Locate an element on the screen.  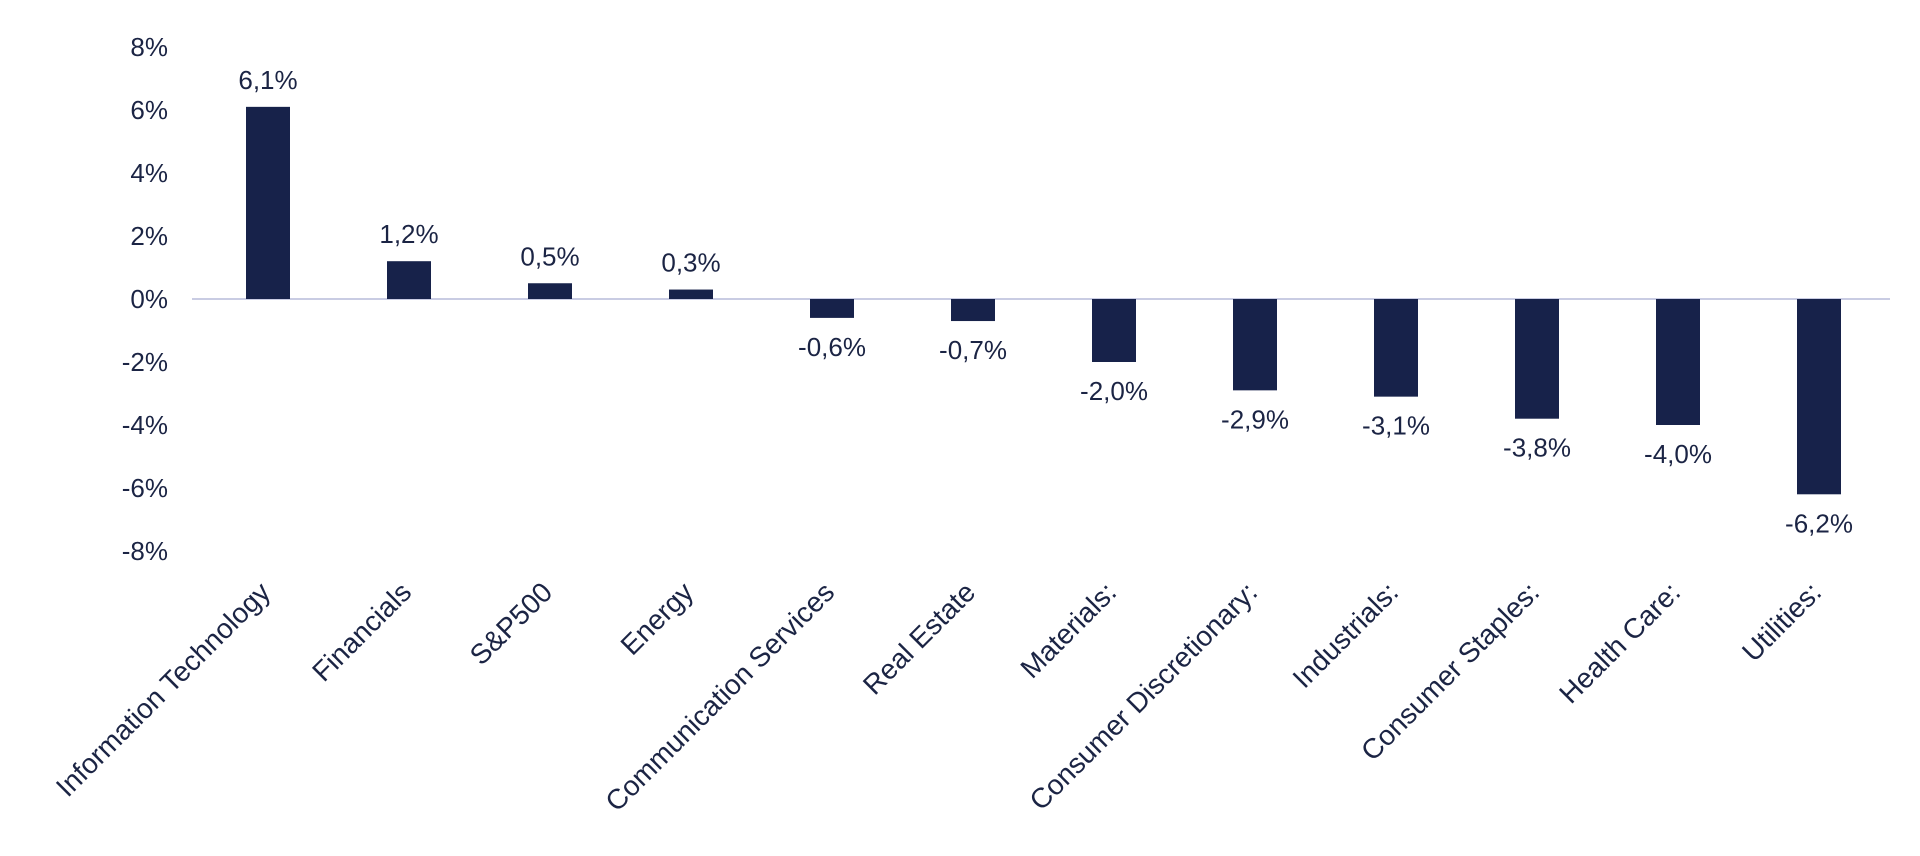
category-label: Communication Services is located at coordinates (719, 696).